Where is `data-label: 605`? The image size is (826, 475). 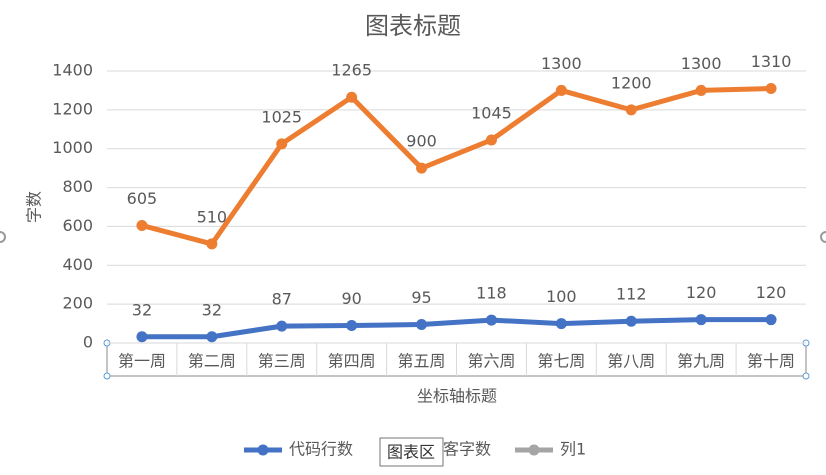
data-label: 605 is located at coordinates (142, 198).